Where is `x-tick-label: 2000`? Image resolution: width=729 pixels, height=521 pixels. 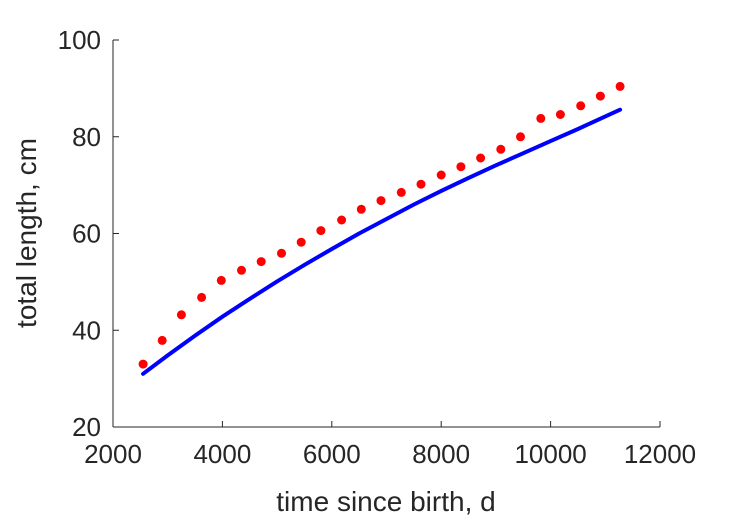 x-tick-label: 2000 is located at coordinates (113, 454).